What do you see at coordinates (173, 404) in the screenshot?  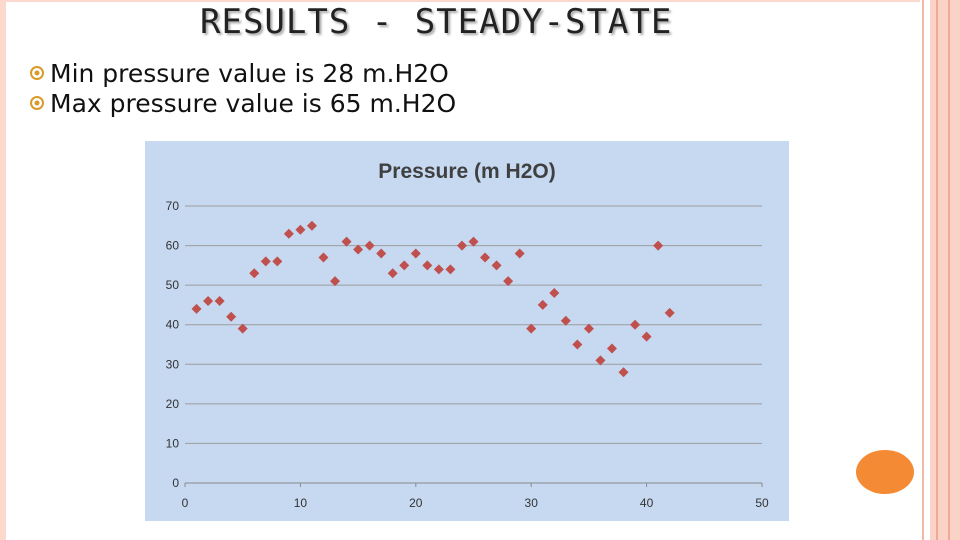 I see `y-tick-label: 20` at bounding box center [173, 404].